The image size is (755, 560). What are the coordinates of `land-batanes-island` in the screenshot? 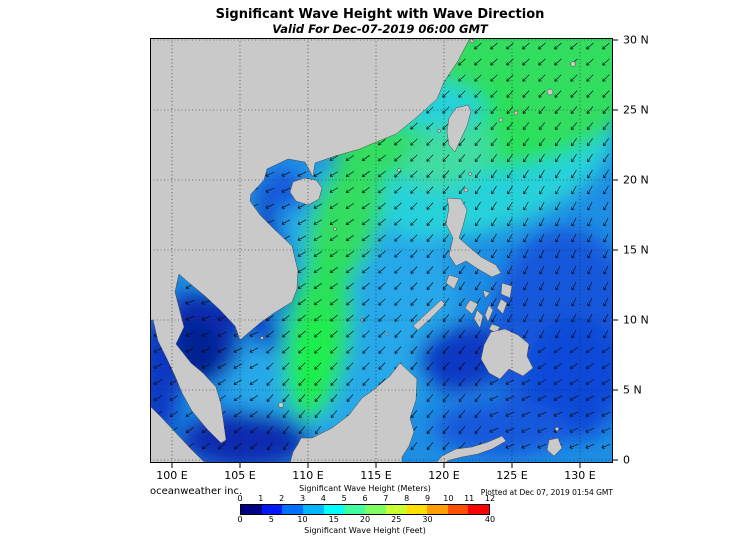 It's located at (470, 174).